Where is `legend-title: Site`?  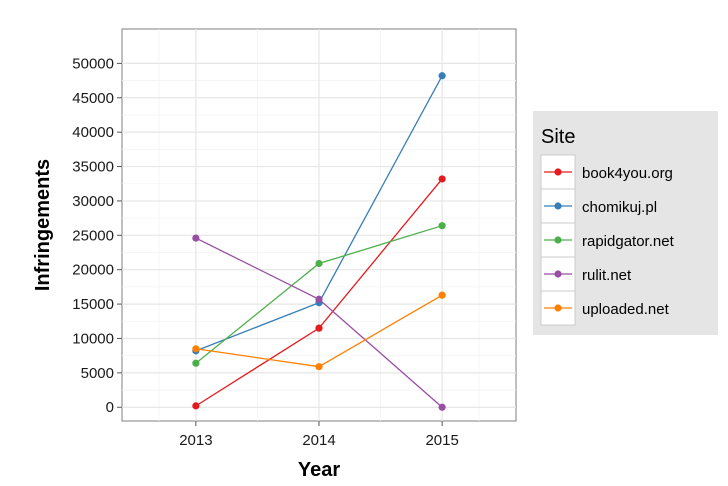
legend-title: Site is located at coordinates (558, 137).